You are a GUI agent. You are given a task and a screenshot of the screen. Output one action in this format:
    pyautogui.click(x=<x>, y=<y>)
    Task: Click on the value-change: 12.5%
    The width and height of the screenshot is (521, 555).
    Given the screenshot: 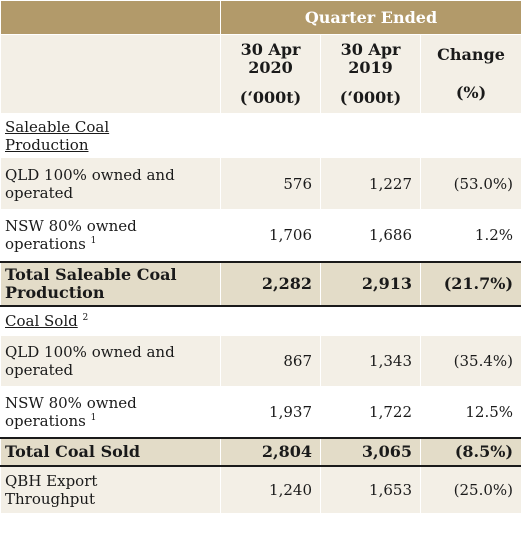 What is the action you would take?
    pyautogui.click(x=470, y=412)
    